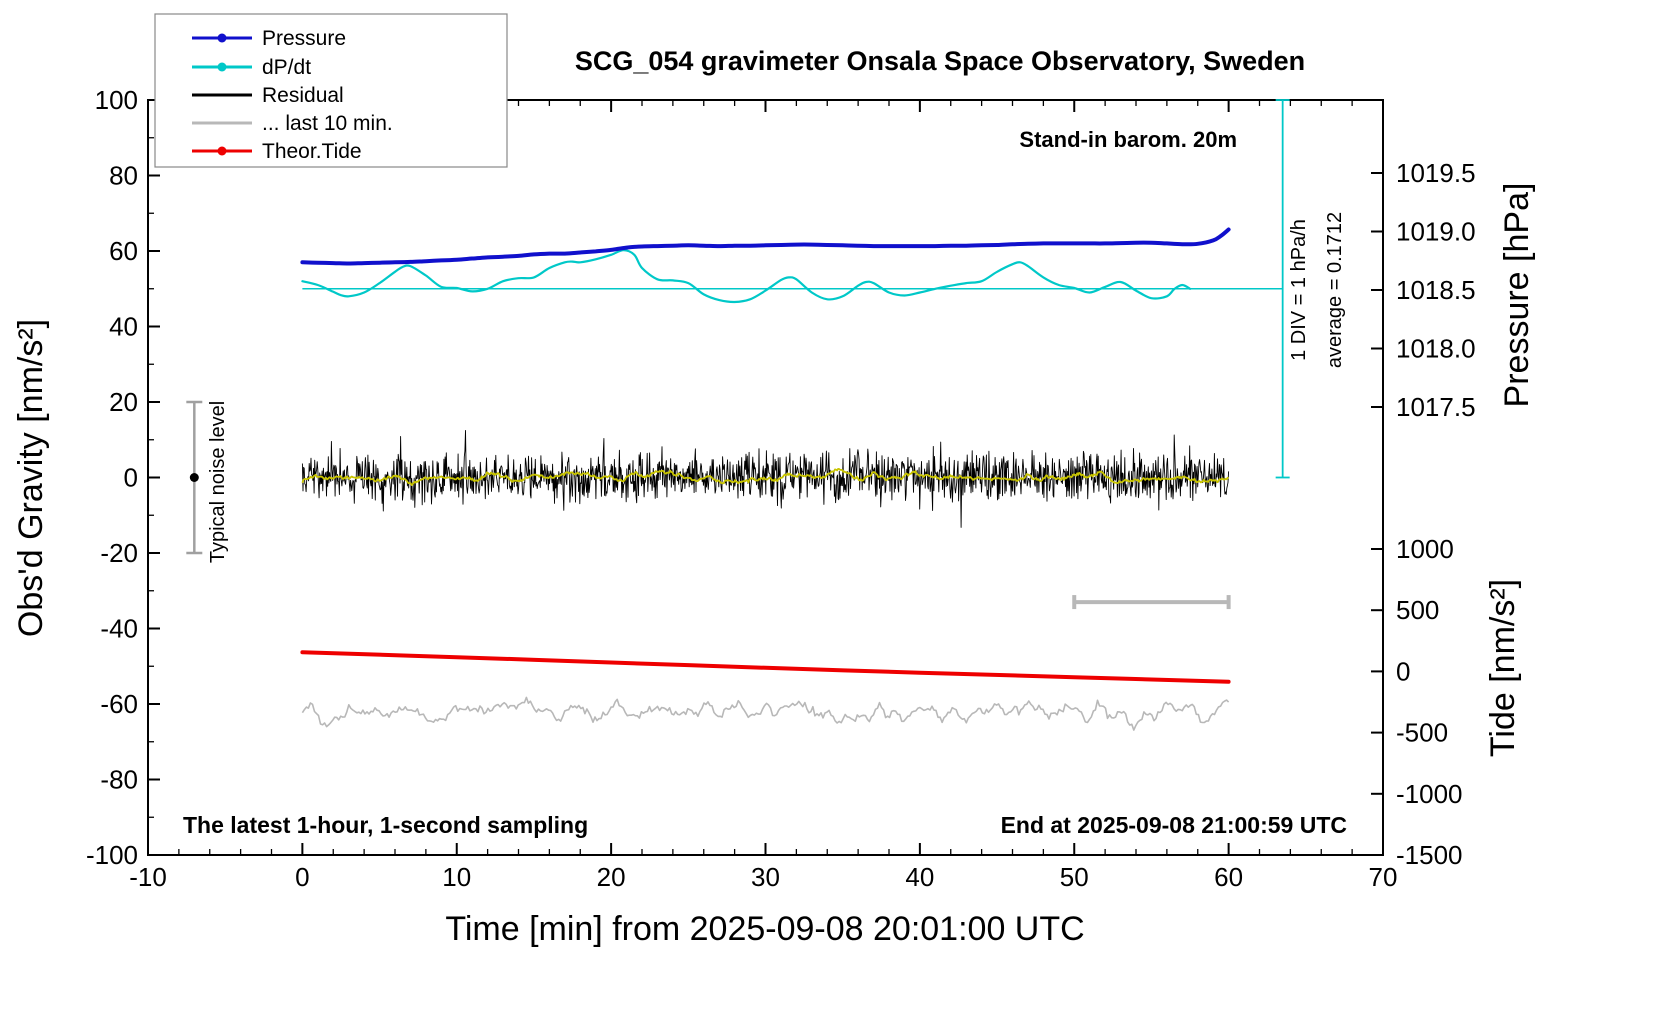 Image resolution: width=1660 pixels, height=1025 pixels. What do you see at coordinates (1383, 877) in the screenshot?
I see `x-tick-label: 70` at bounding box center [1383, 877].